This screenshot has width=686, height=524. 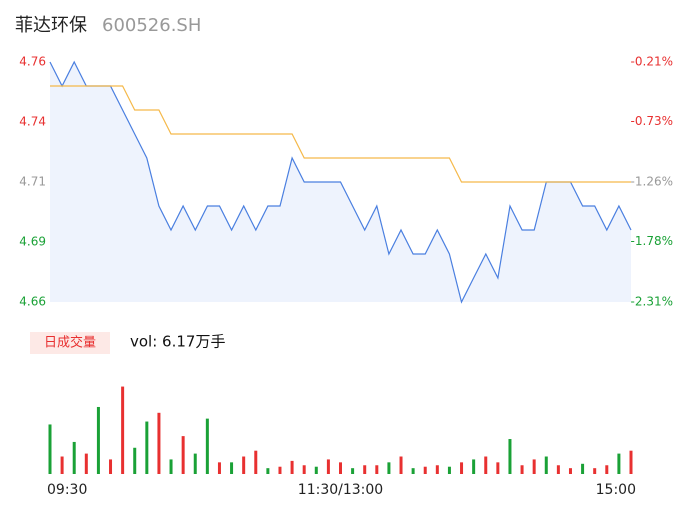 I want to click on y2-tick-label: -0.73%, so click(x=652, y=121).